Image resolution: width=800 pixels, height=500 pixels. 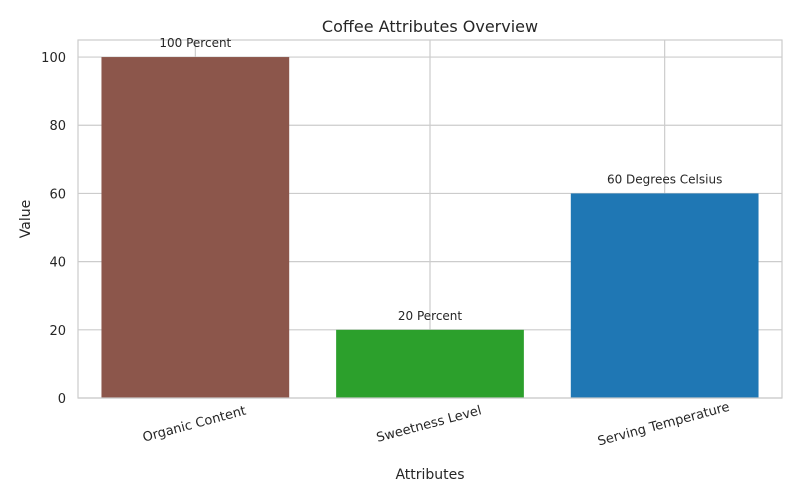 I want to click on bar-serving-temperature, so click(x=664, y=295).